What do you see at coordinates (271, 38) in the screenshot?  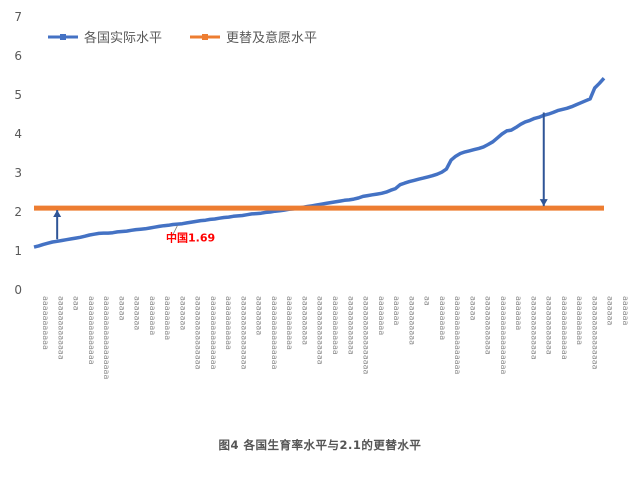 I see `legend-label: 更替及意愿水平` at bounding box center [271, 38].